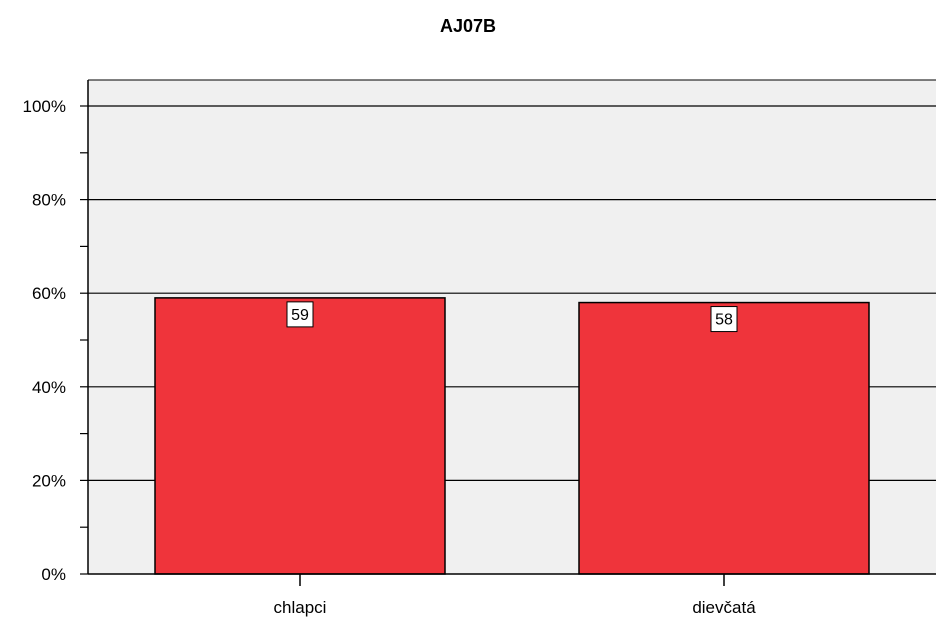 The image size is (936, 618). Describe the element at coordinates (44, 106) in the screenshot. I see `y-tick-label: 100%` at that location.